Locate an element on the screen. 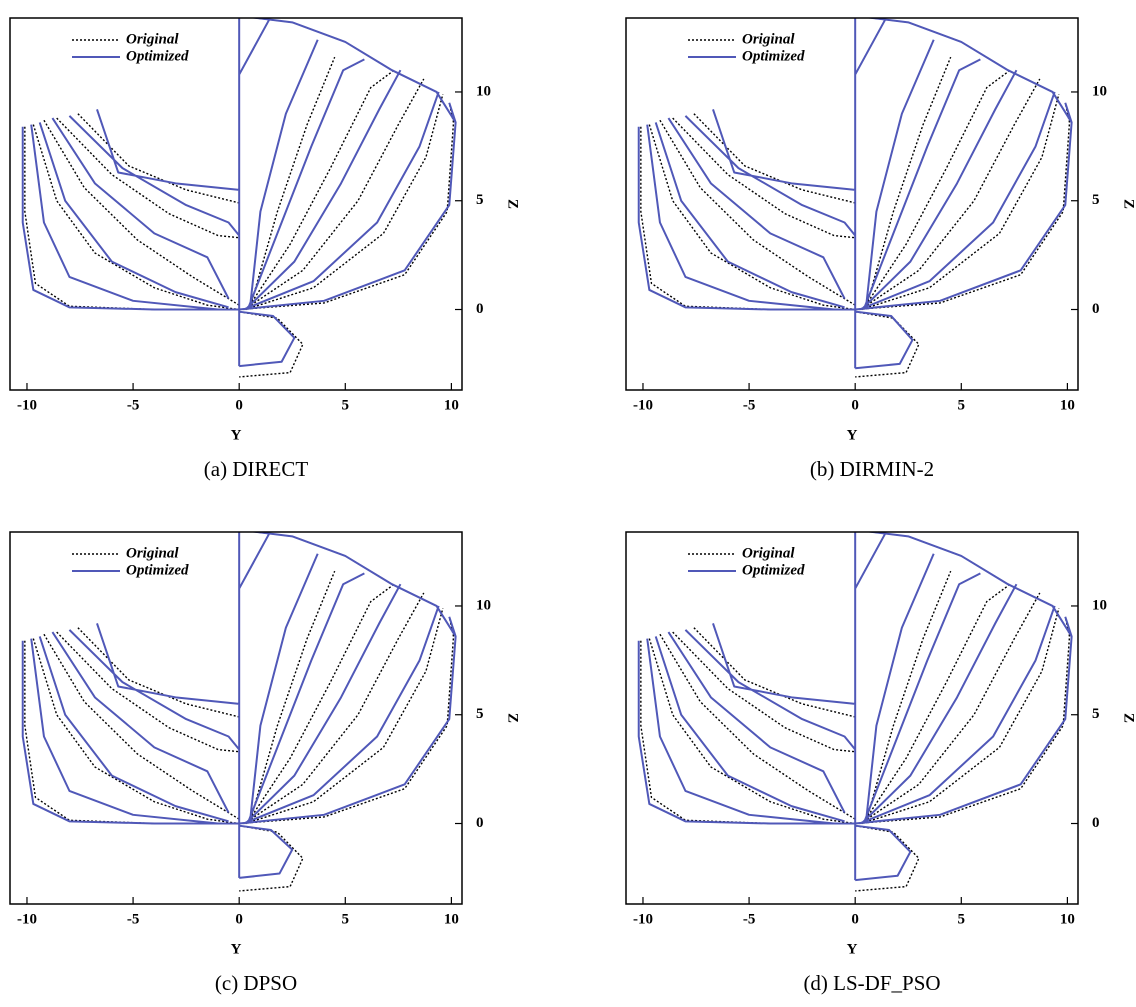 The height and width of the screenshot is (1007, 1136). caption: (a) DIRECT is located at coordinates (256, 469).